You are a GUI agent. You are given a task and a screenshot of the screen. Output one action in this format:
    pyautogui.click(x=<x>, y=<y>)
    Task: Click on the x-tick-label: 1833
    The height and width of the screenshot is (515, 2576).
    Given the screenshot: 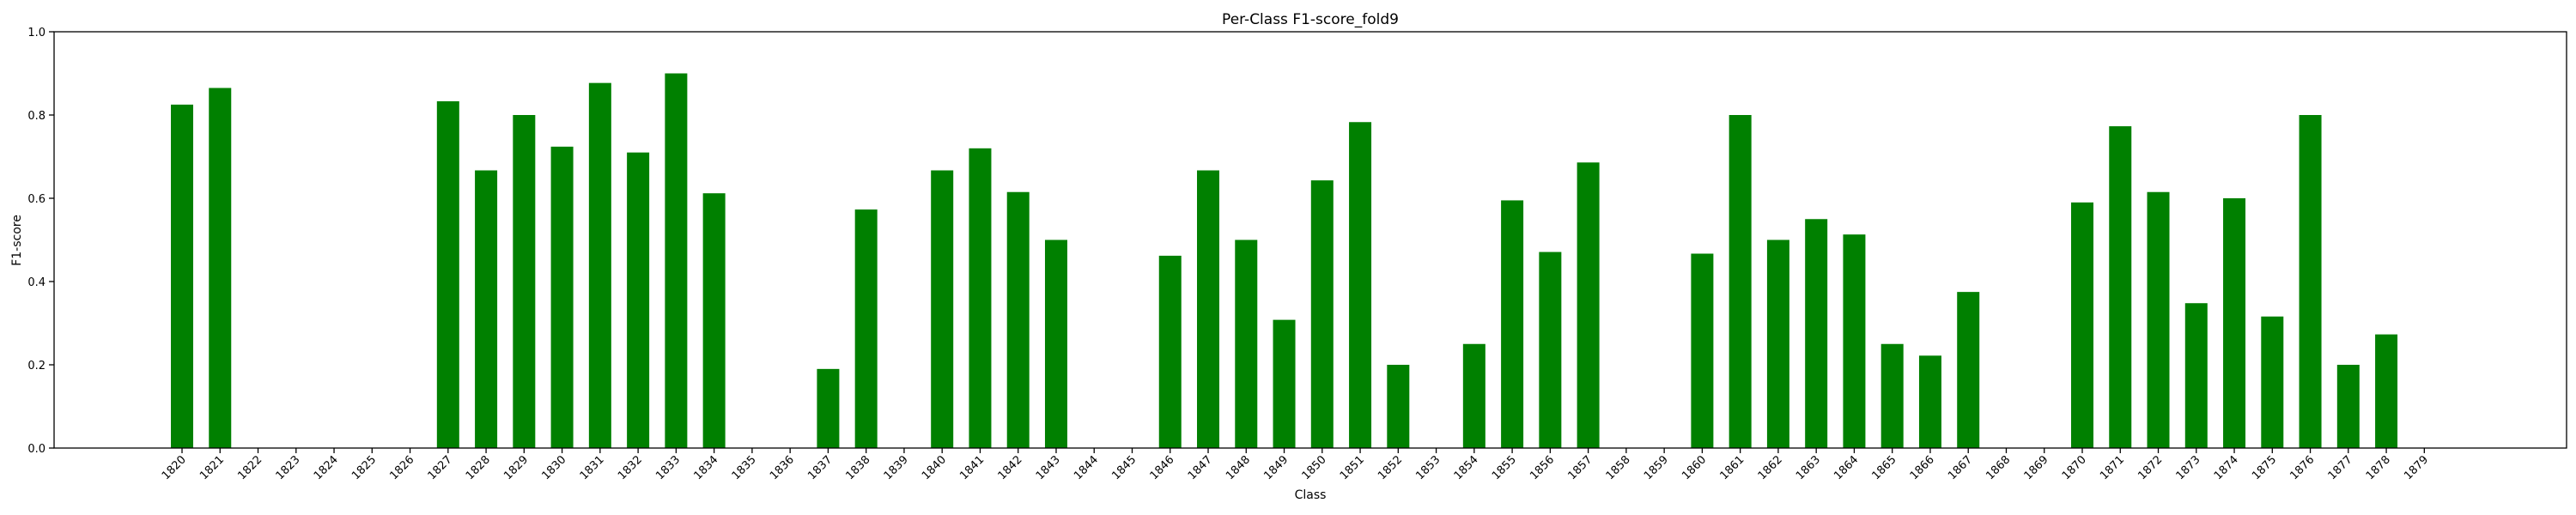 What is the action you would take?
    pyautogui.click(x=668, y=467)
    